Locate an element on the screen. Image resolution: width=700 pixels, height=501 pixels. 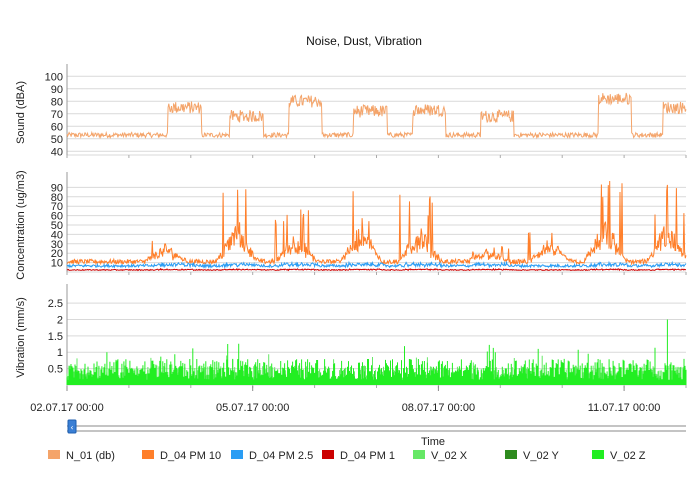
legend-item: N_01 (db) is located at coordinates (81, 456).